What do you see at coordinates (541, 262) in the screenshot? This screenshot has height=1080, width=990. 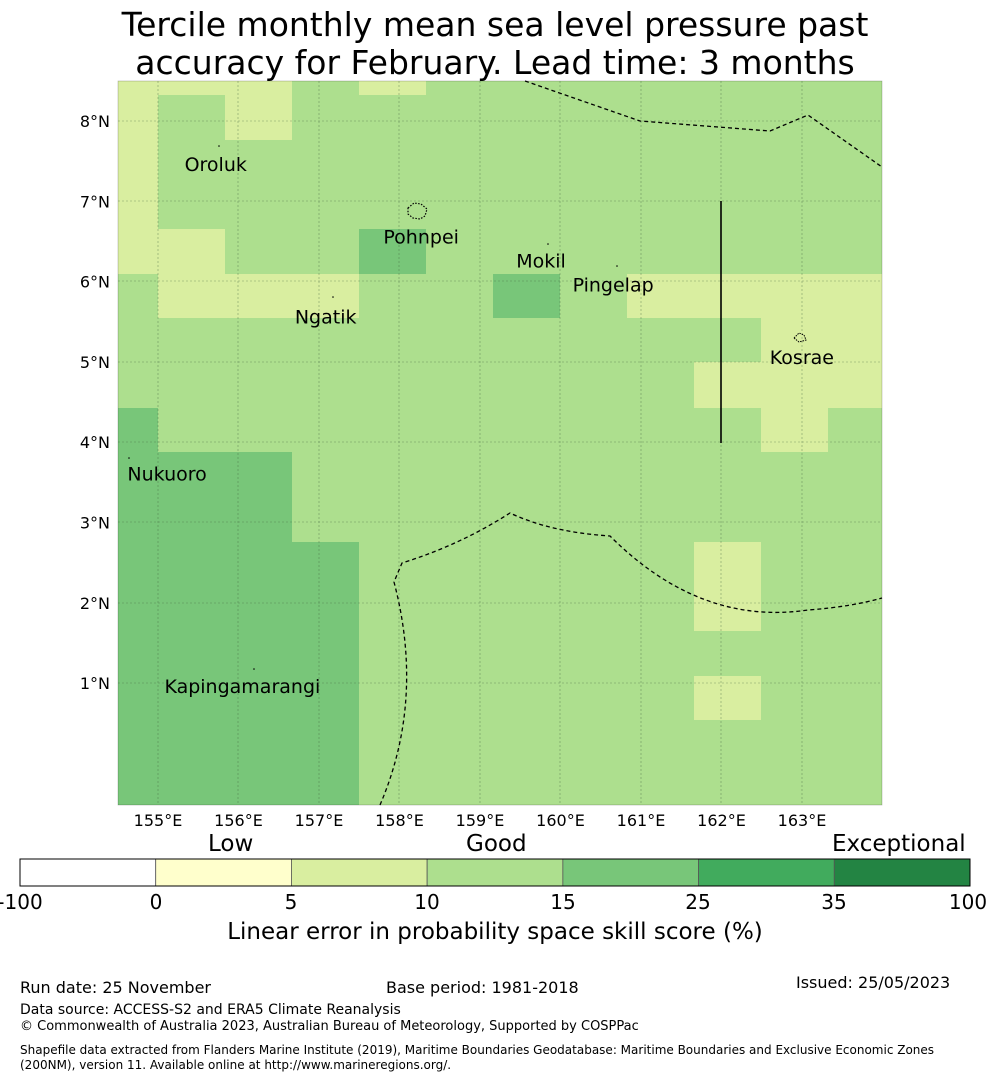 I see `place-label-mokil: Mokil` at bounding box center [541, 262].